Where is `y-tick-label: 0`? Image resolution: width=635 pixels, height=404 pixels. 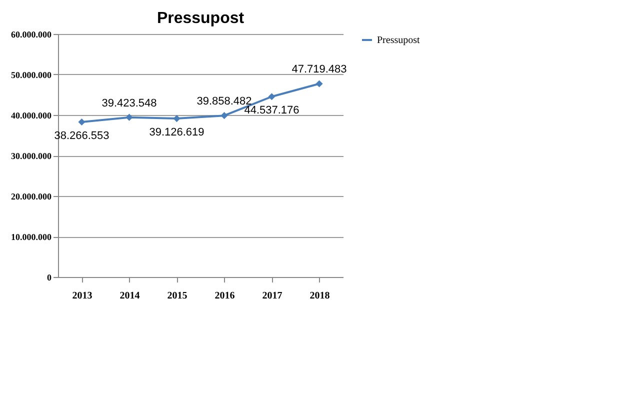 y-tick-label: 0 is located at coordinates (49, 277).